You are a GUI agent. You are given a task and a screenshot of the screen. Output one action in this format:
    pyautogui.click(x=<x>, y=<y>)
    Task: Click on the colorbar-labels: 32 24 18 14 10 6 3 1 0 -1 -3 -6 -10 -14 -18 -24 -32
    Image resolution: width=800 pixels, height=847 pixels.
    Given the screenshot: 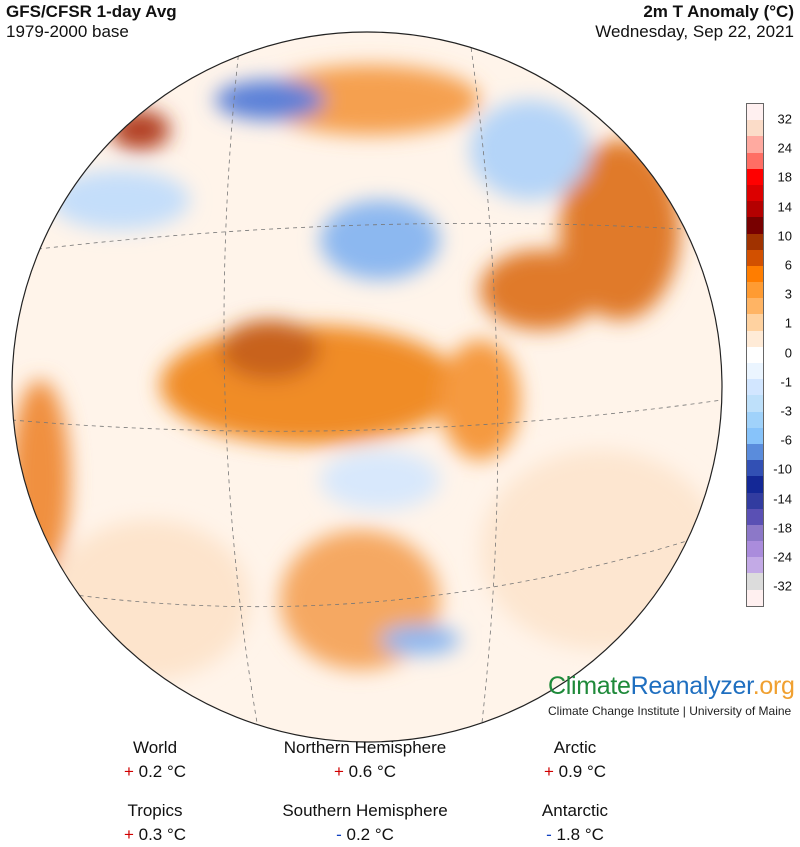 What is the action you would take?
    pyautogui.click(x=785, y=354)
    